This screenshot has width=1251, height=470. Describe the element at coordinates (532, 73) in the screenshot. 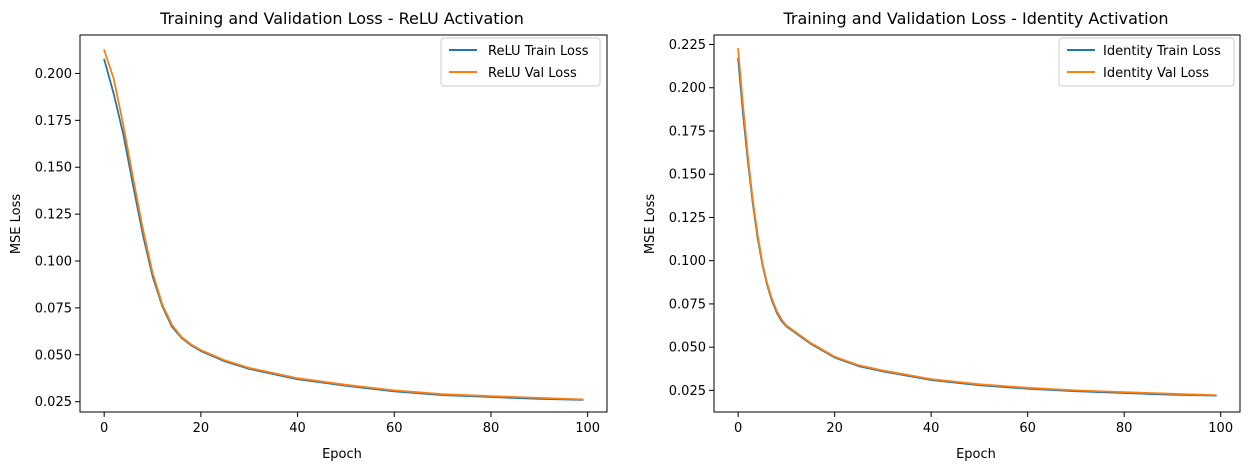

I see `legend-label-val: ReLU Val Loss` at that location.